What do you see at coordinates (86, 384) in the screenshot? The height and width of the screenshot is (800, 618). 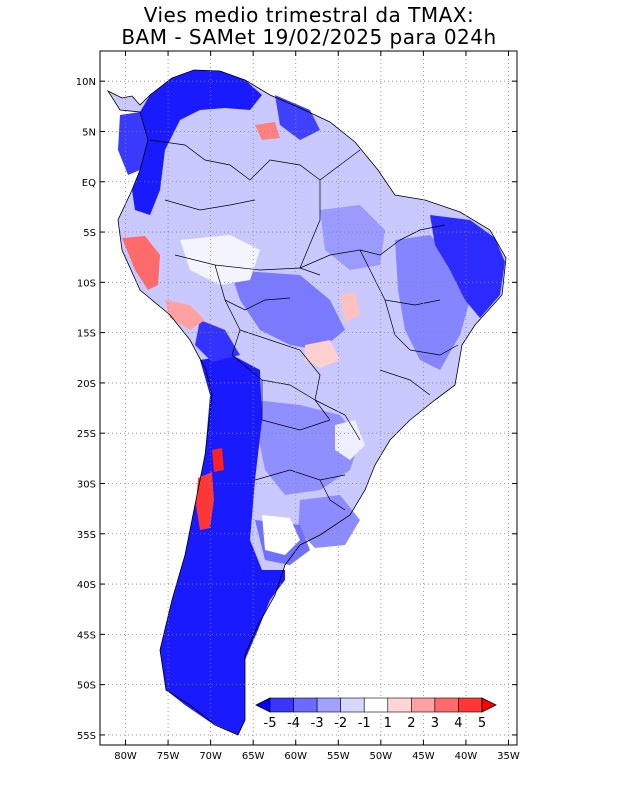 I see `lat-tick-label: 20S` at bounding box center [86, 384].